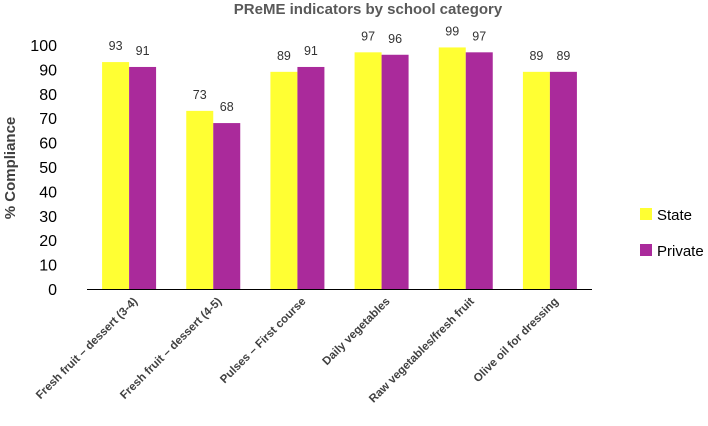 The image size is (708, 426). Describe the element at coordinates (340, 69) in the screenshot. I see `data-labels: 93 91 73 68 89 91 97 96 99 97 89 89` at that location.